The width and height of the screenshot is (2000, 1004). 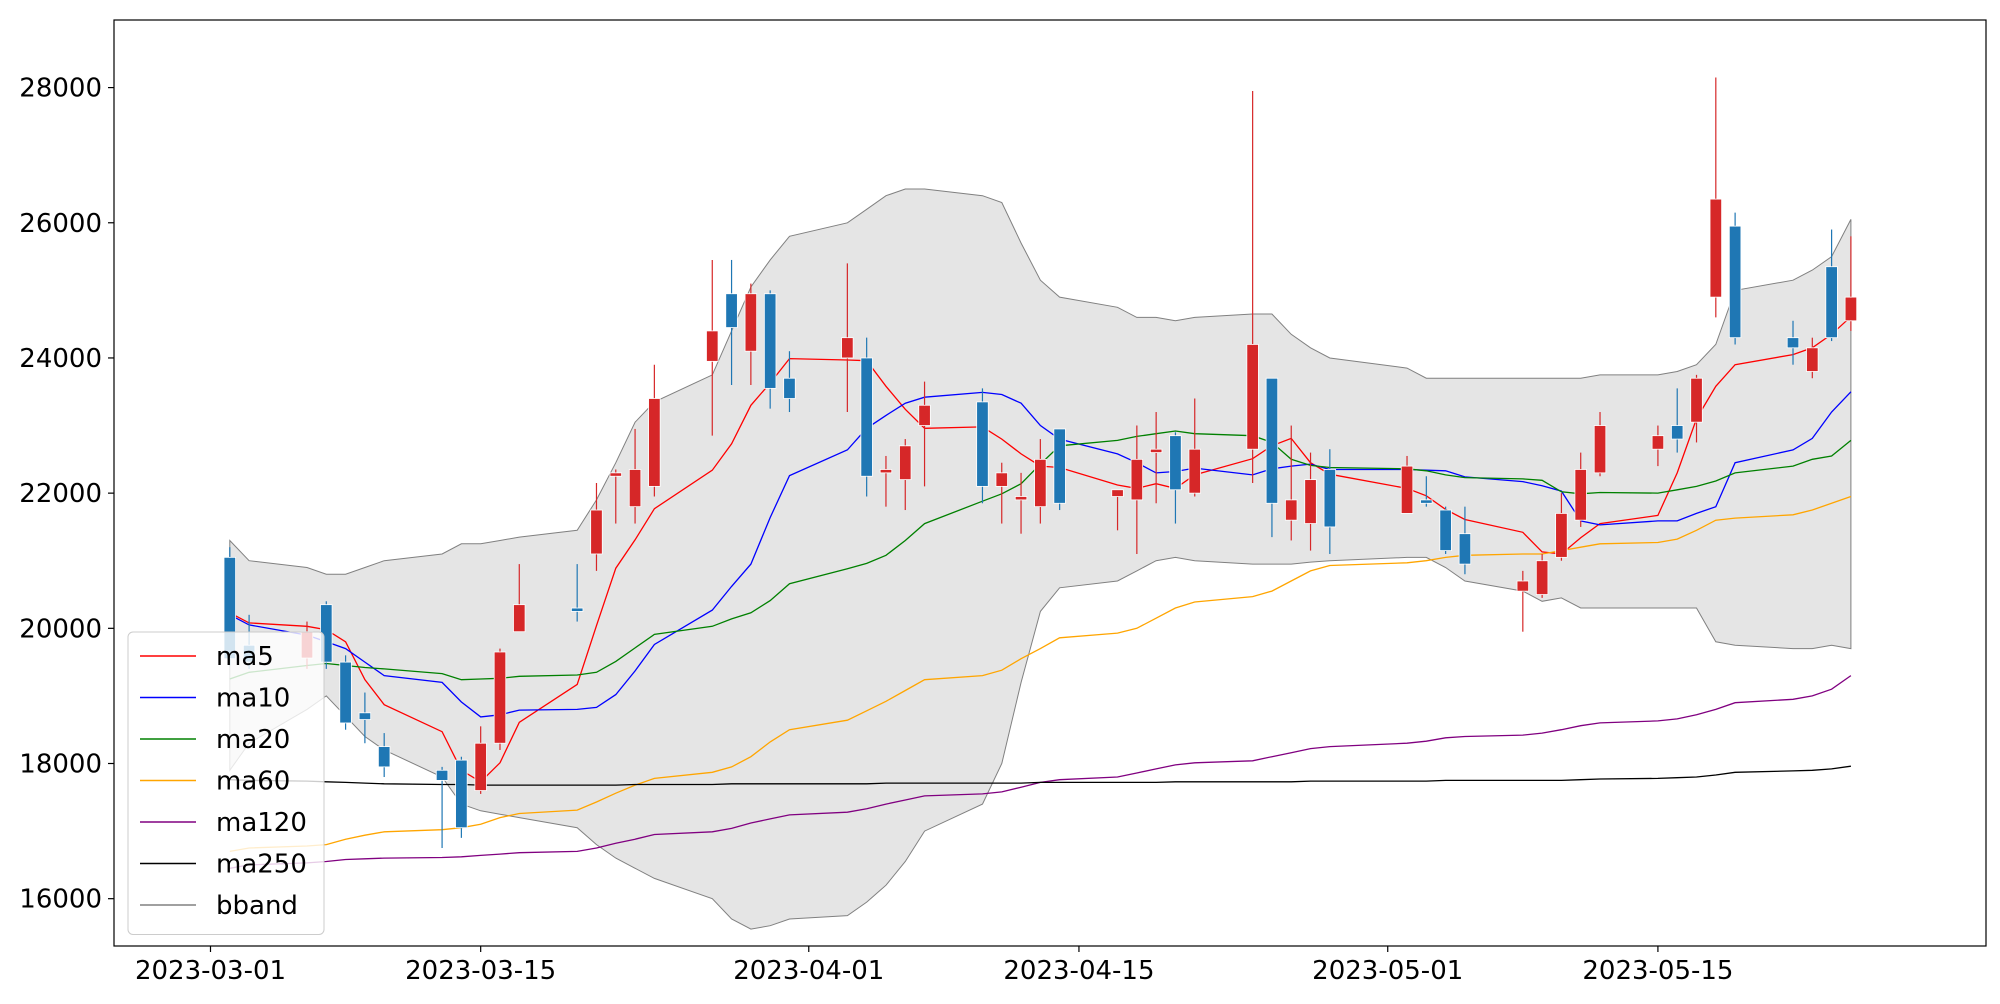 I want to click on y-tick-label: 26000, so click(x=60, y=224).